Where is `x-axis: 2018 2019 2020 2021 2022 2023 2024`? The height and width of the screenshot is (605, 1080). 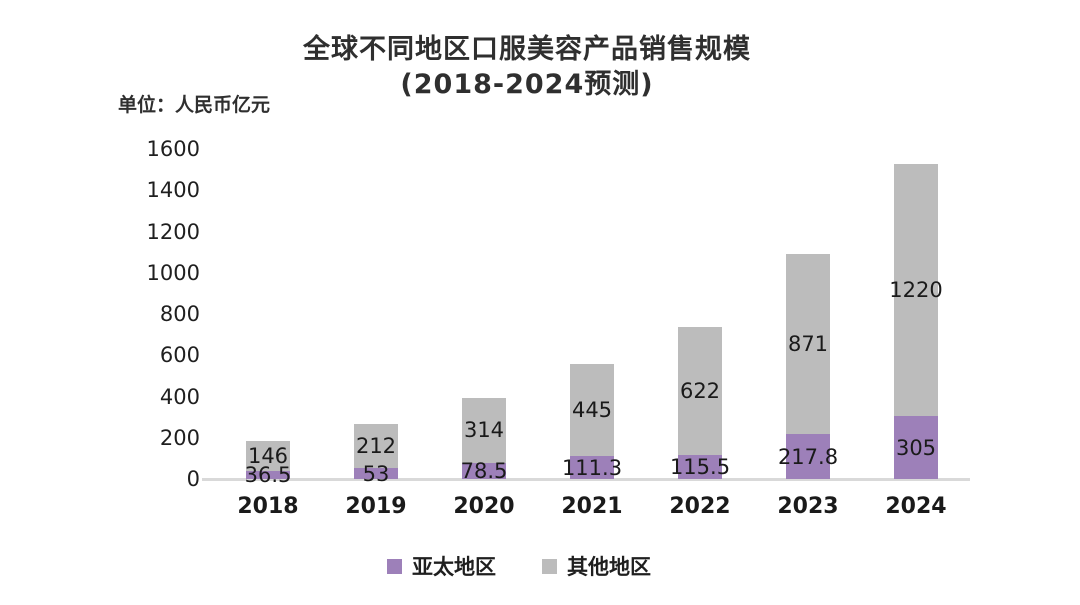 x-axis: 2018 2019 2020 2021 2022 2023 2024 is located at coordinates (592, 506).